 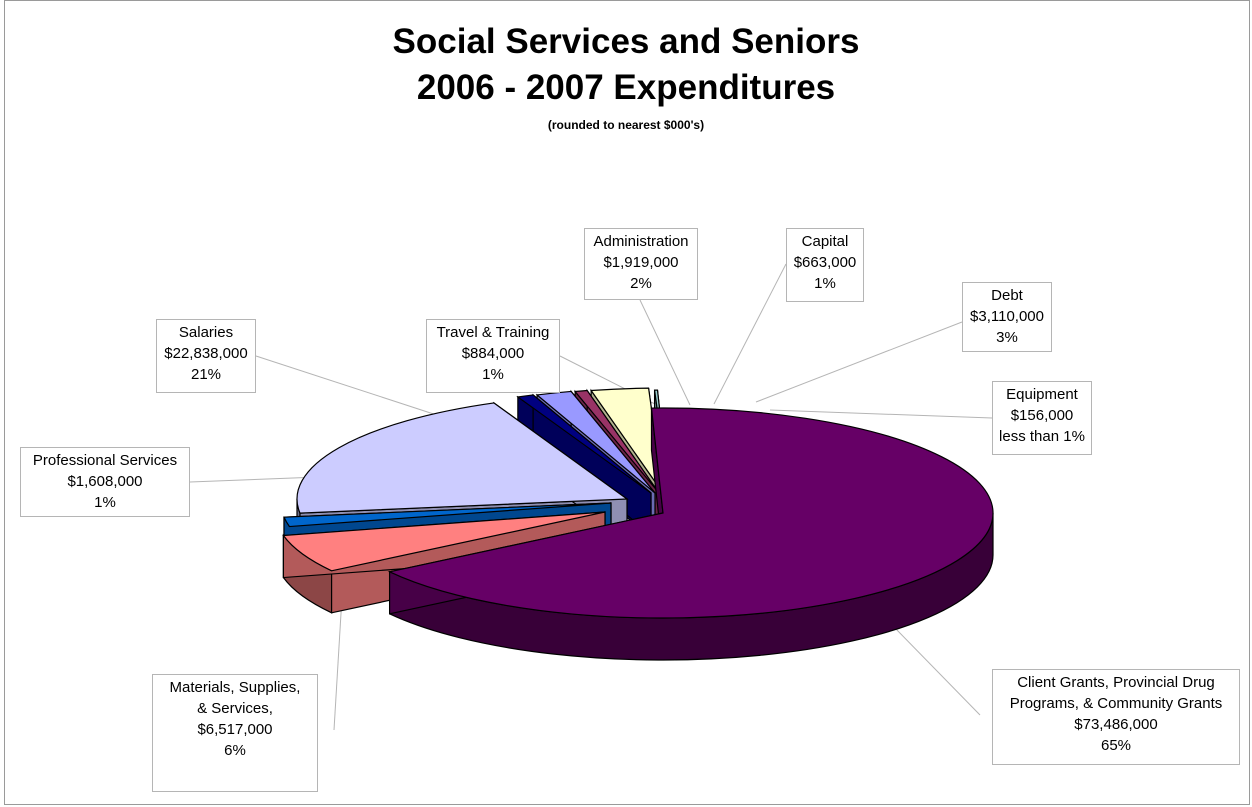 I want to click on data-label-professional: Professional Services $1,608,000 1%, so click(x=105, y=482).